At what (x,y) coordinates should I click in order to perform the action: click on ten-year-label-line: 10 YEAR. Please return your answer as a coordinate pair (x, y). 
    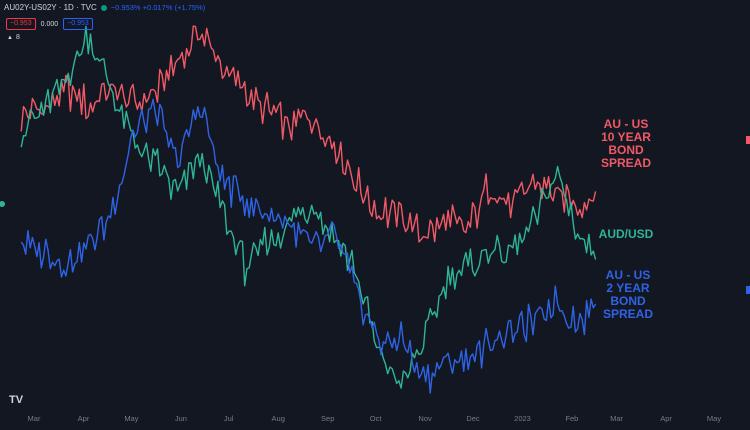
    Looking at the image, I should click on (626, 137).